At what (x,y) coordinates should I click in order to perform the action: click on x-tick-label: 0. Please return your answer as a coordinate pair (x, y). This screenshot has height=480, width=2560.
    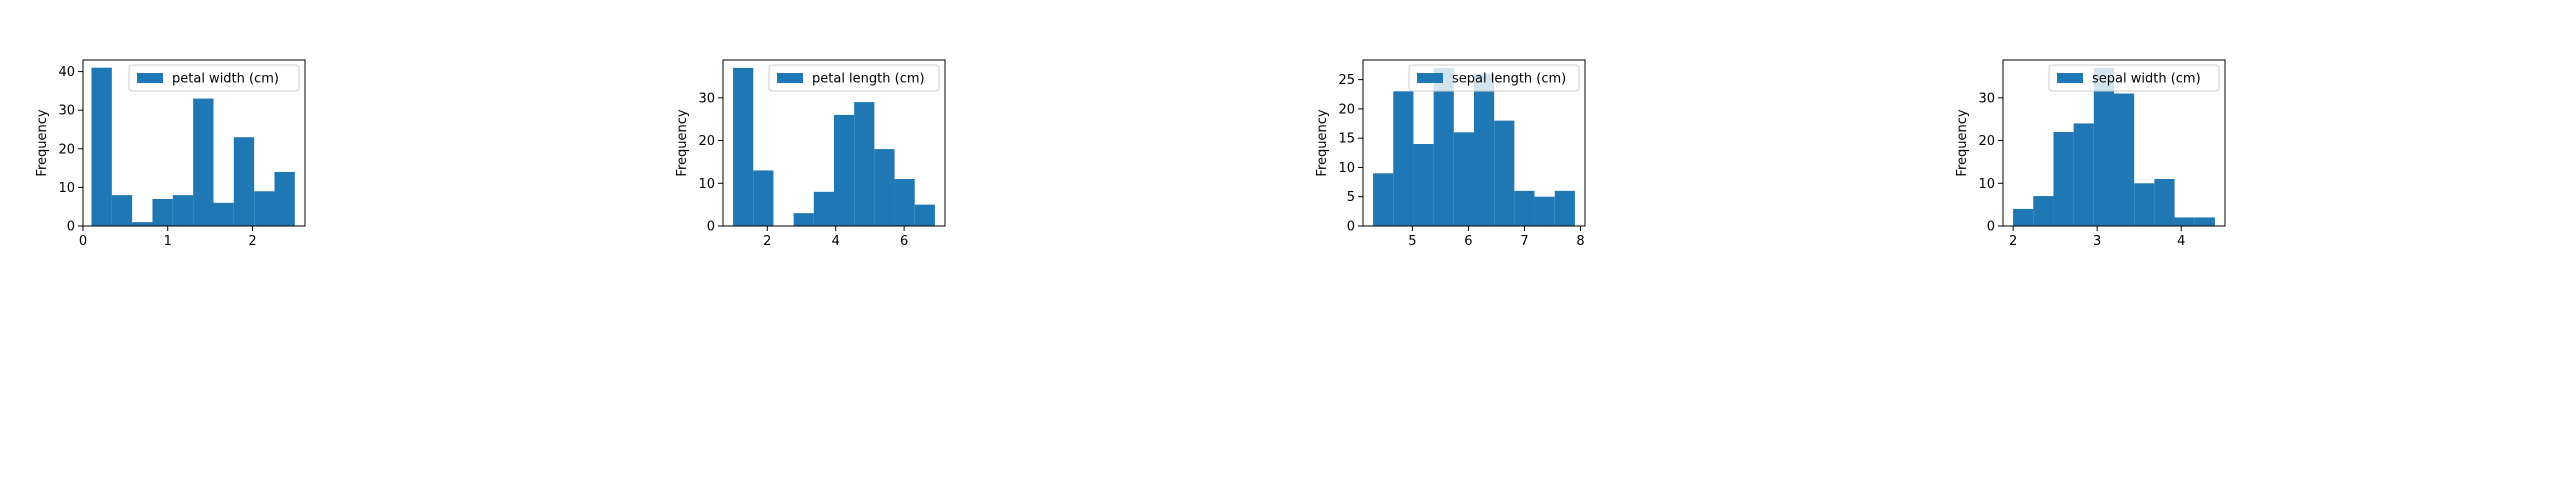
    Looking at the image, I should click on (83, 241).